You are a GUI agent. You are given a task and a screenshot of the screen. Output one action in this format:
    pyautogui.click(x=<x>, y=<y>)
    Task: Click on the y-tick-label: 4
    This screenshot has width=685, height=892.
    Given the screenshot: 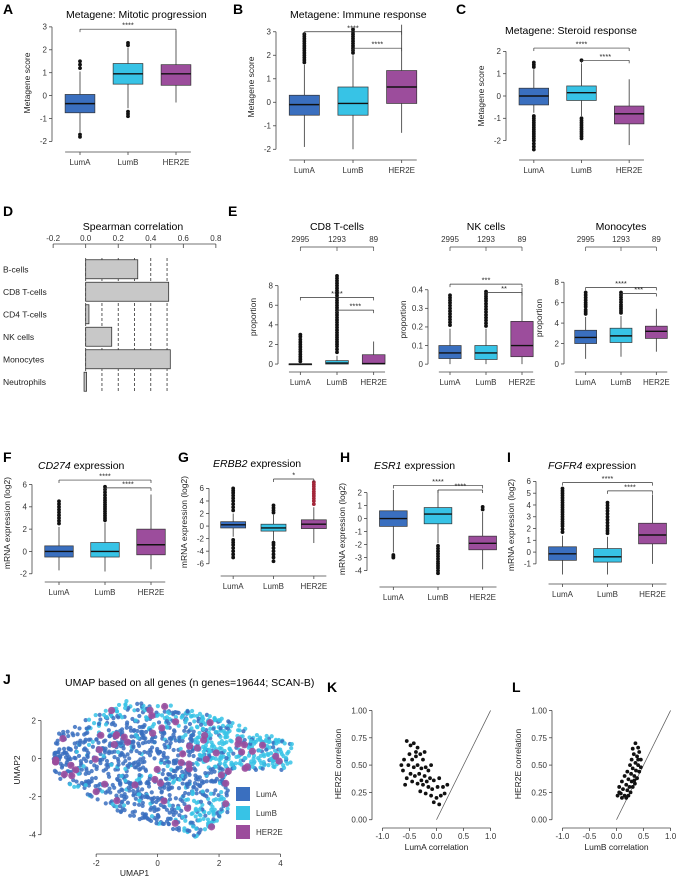 What is the action you would take?
    pyautogui.click(x=557, y=323)
    